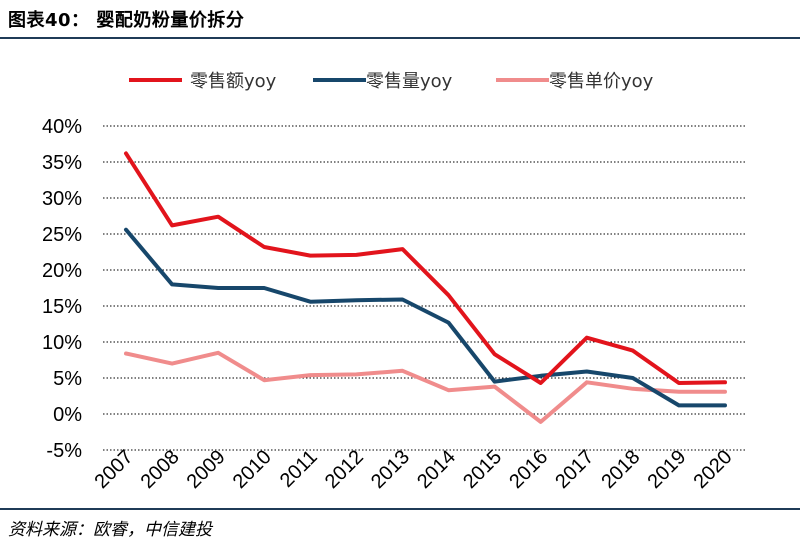  I want to click on figure-title: 图表40： 婴配奶粉量价拆分, so click(126, 20).